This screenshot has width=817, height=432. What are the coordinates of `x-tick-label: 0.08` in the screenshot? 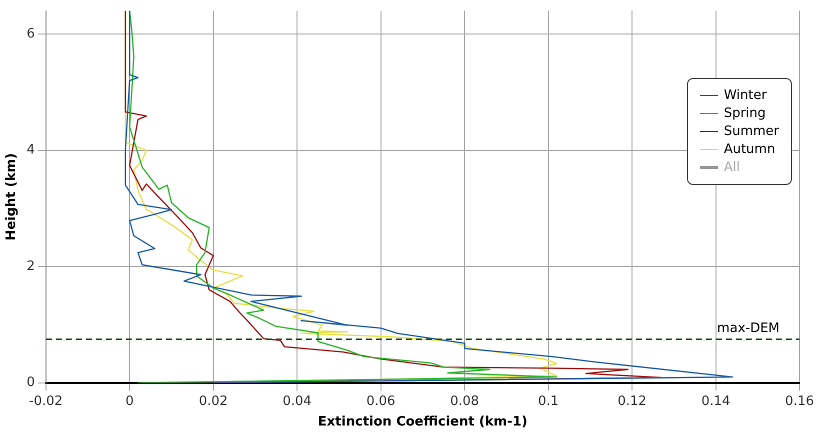 It's located at (465, 401).